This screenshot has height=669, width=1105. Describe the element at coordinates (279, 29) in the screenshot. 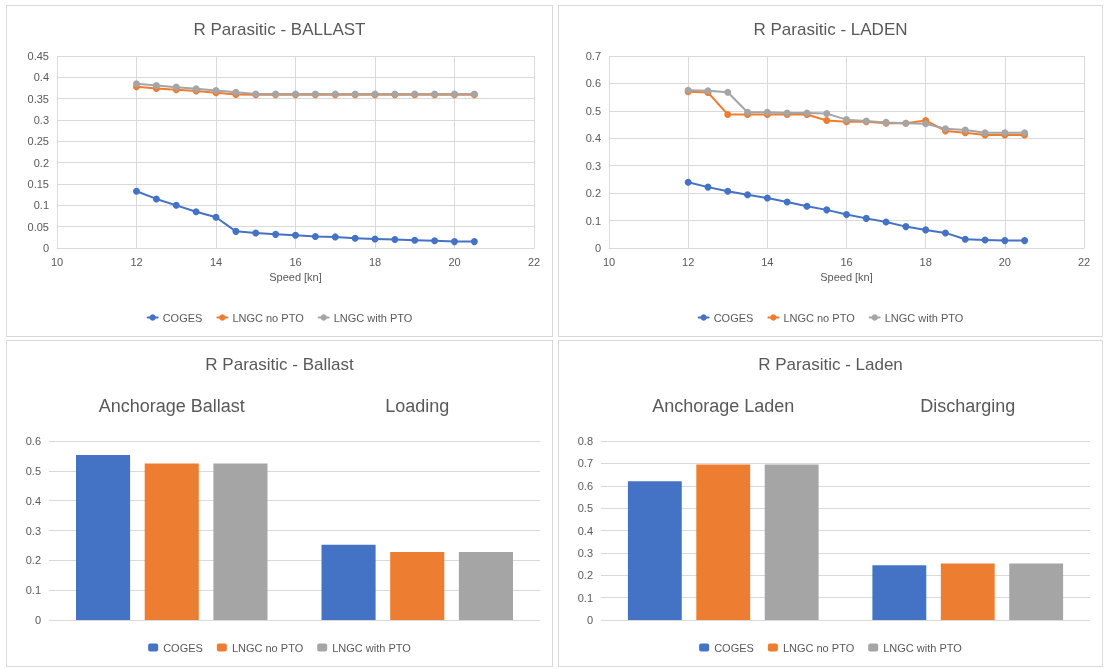

I see `chart-title: R Parasitic - BALLAST` at that location.